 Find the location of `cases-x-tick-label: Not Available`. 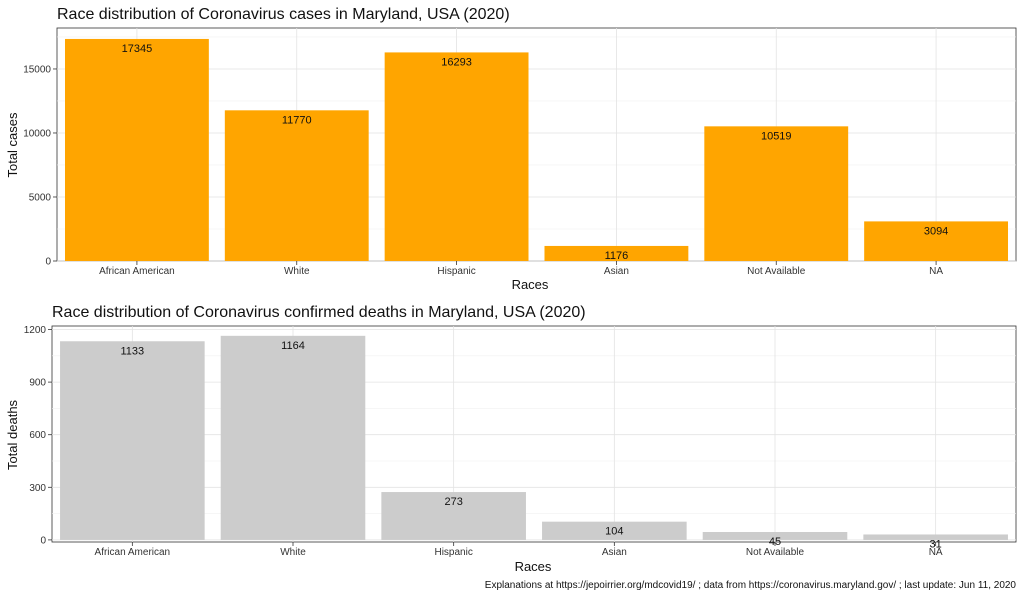

cases-x-tick-label: Not Available is located at coordinates (776, 271).